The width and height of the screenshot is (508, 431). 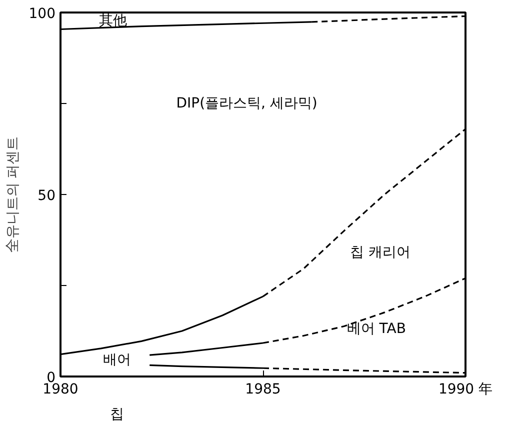 I want to click on x-tick-label: 1990 年, so click(x=465, y=390).